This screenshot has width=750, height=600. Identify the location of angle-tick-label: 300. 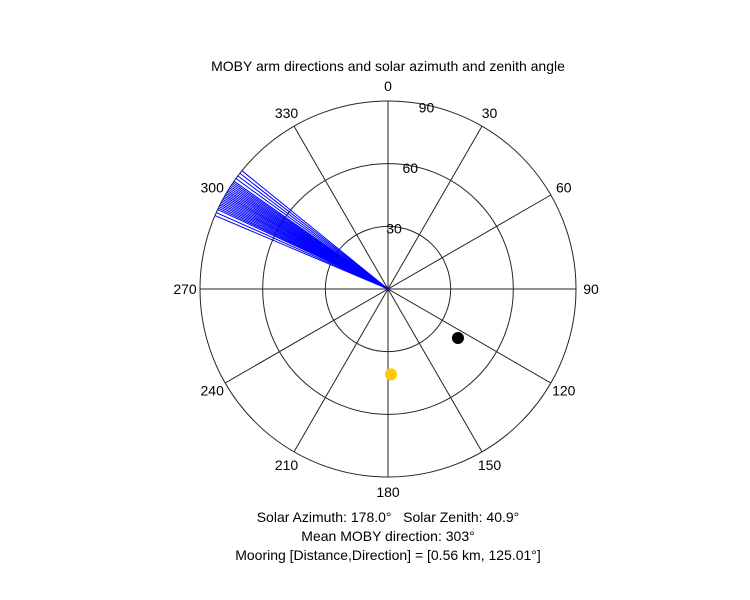
(213, 188).